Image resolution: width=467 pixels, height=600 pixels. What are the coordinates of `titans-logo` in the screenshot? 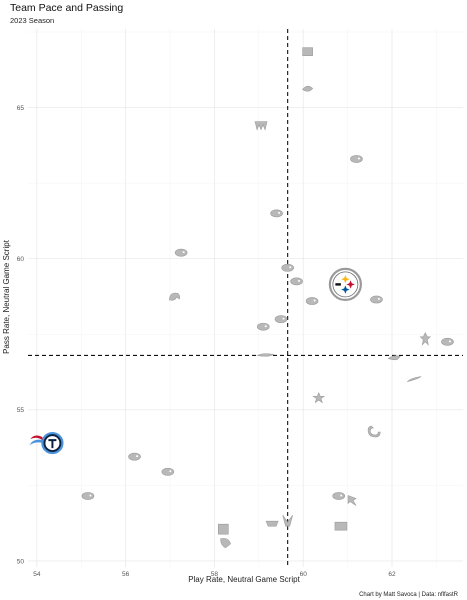 It's located at (46, 443).